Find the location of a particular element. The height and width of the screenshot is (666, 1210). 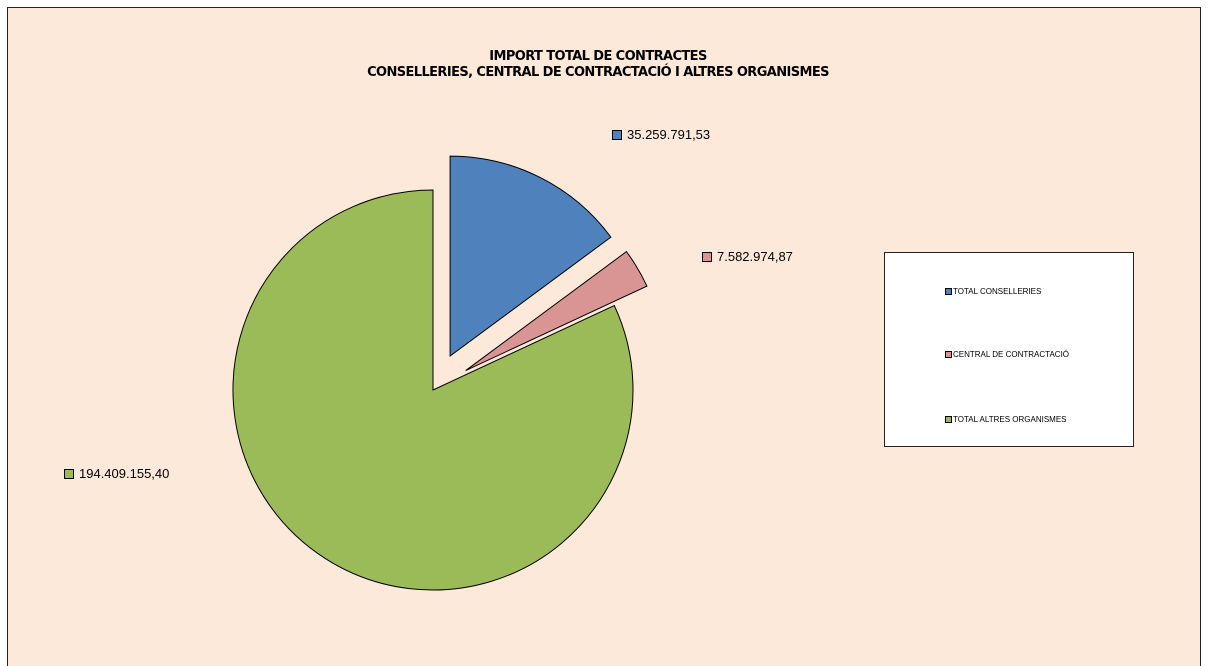

data-label-total-conselleries: 35.259.791,53 is located at coordinates (661, 134).